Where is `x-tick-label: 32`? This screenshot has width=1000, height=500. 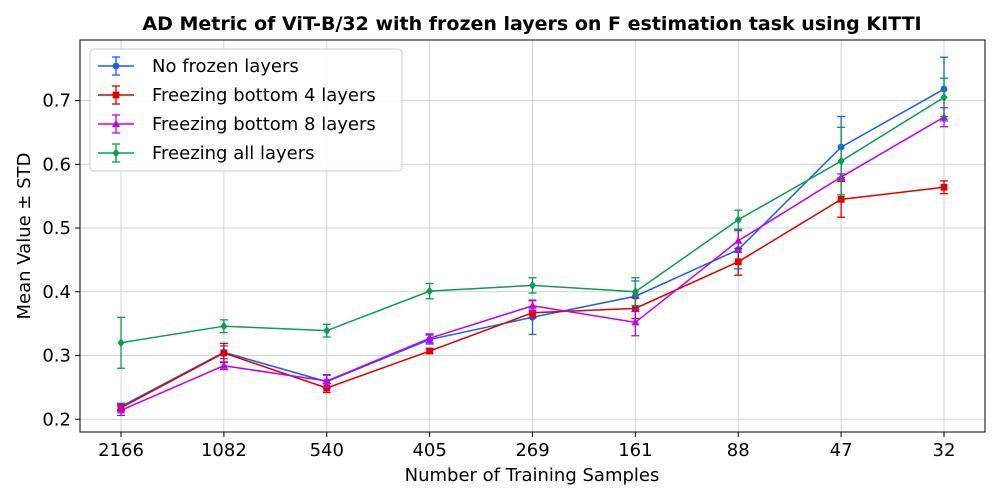
x-tick-label: 32 is located at coordinates (944, 450).